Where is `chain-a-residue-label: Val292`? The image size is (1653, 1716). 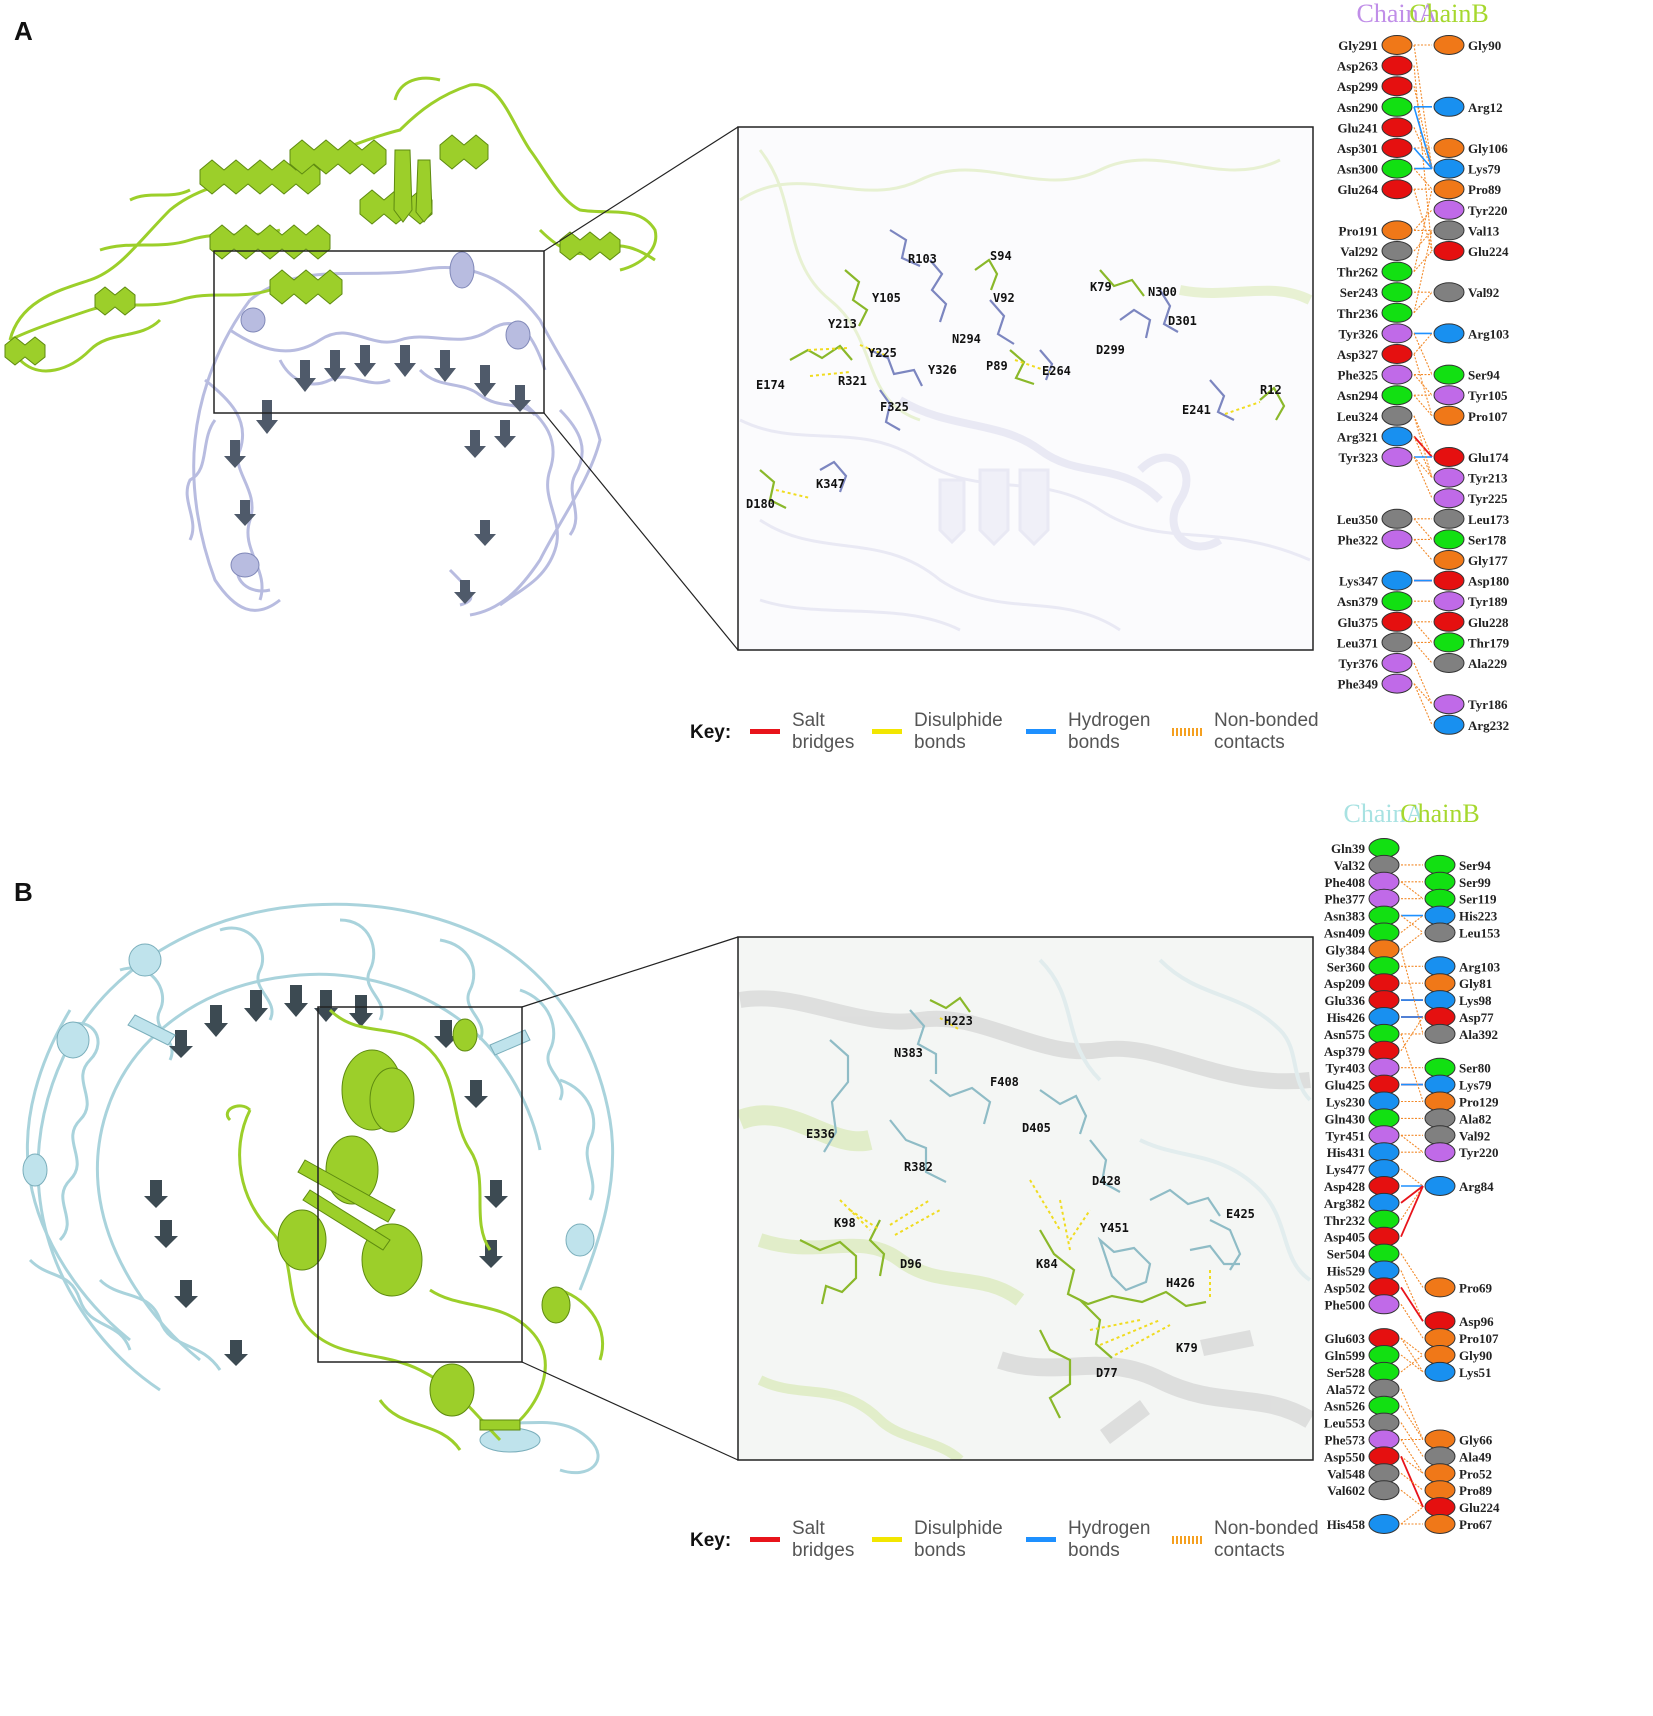 chain-a-residue-label: Val292 is located at coordinates (1359, 251).